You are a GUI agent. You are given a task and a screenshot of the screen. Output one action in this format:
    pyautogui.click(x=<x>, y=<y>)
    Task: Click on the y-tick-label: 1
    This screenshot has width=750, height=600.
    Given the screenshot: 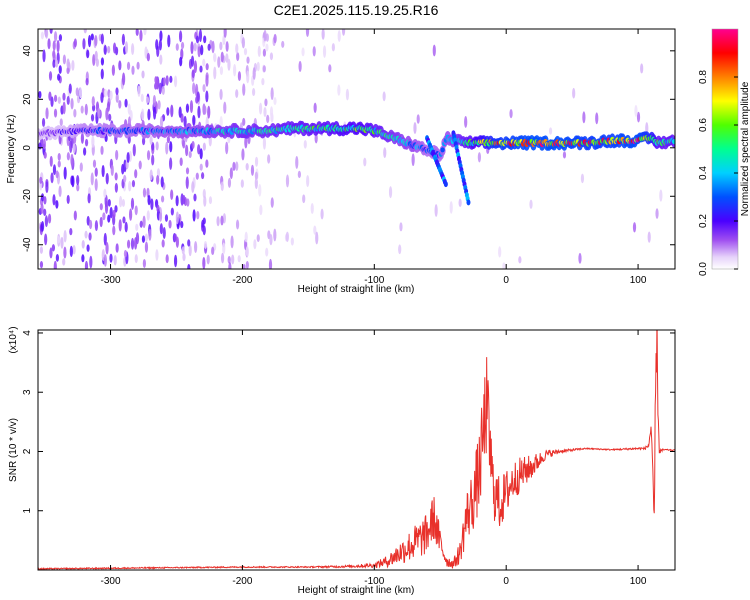 What is the action you would take?
    pyautogui.click(x=27, y=511)
    